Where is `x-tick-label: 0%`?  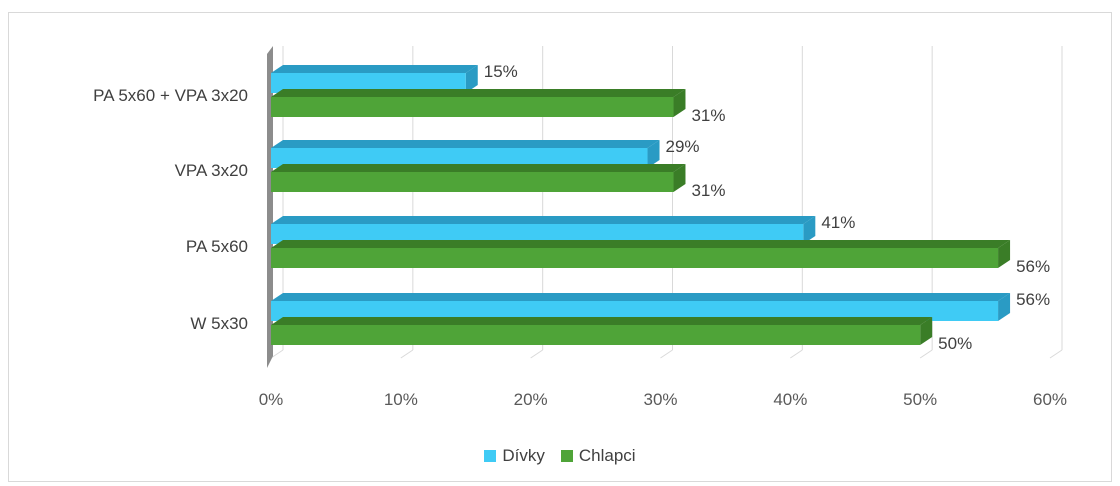
x-tick-label: 0% is located at coordinates (271, 399).